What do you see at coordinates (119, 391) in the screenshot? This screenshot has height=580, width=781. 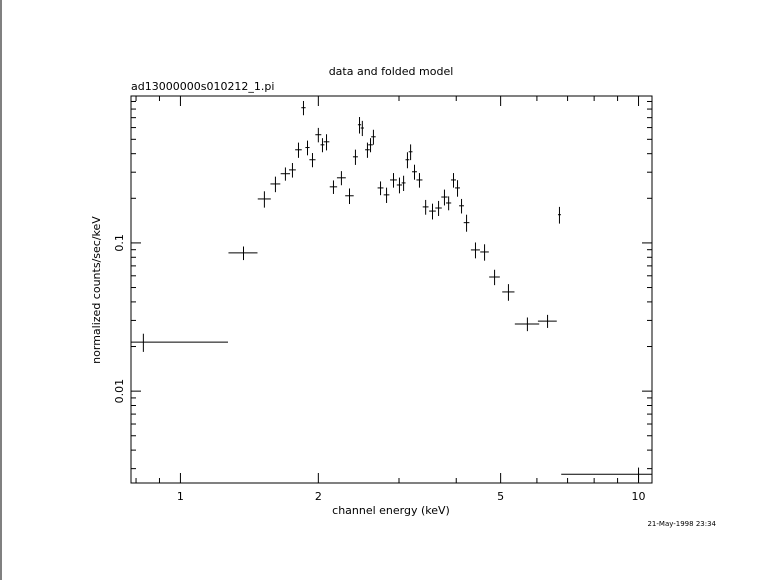 I see `y-tick-label: 0.01` at bounding box center [119, 391].